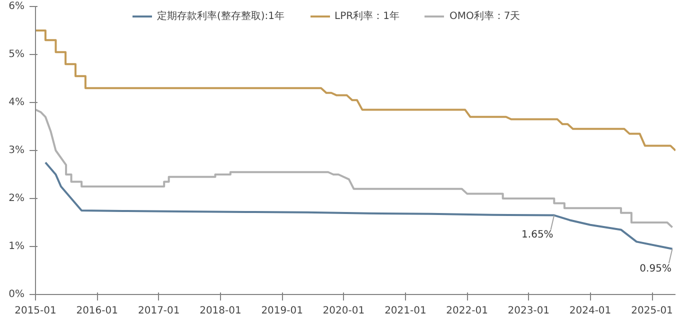 The image size is (700, 330). Describe the element at coordinates (159, 311) in the screenshot. I see `x-tick-label: 2017-01` at that location.